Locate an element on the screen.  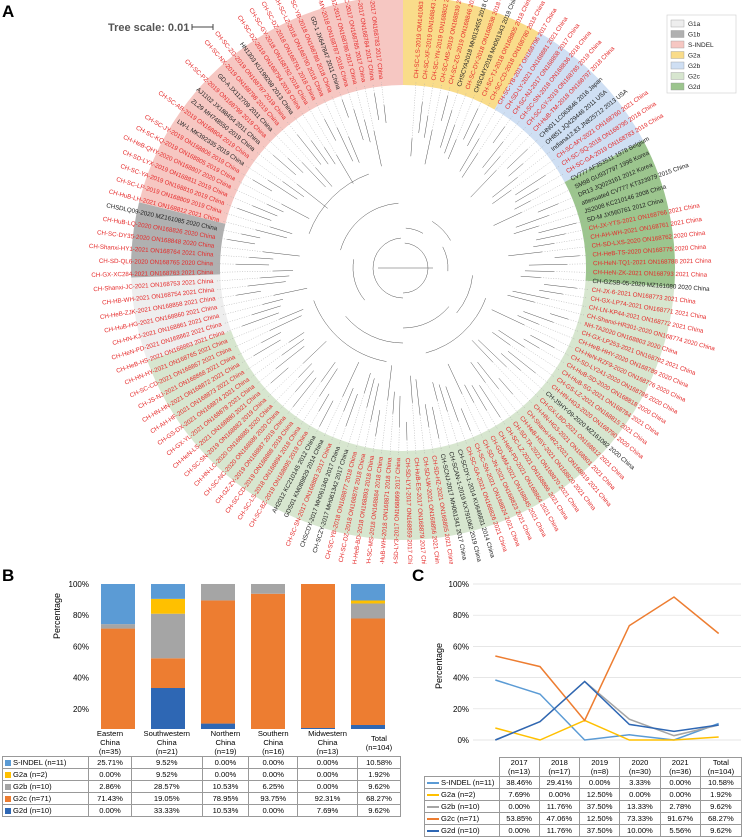
line-category-label: 2020(n=30) is located at coordinates (640, 767).